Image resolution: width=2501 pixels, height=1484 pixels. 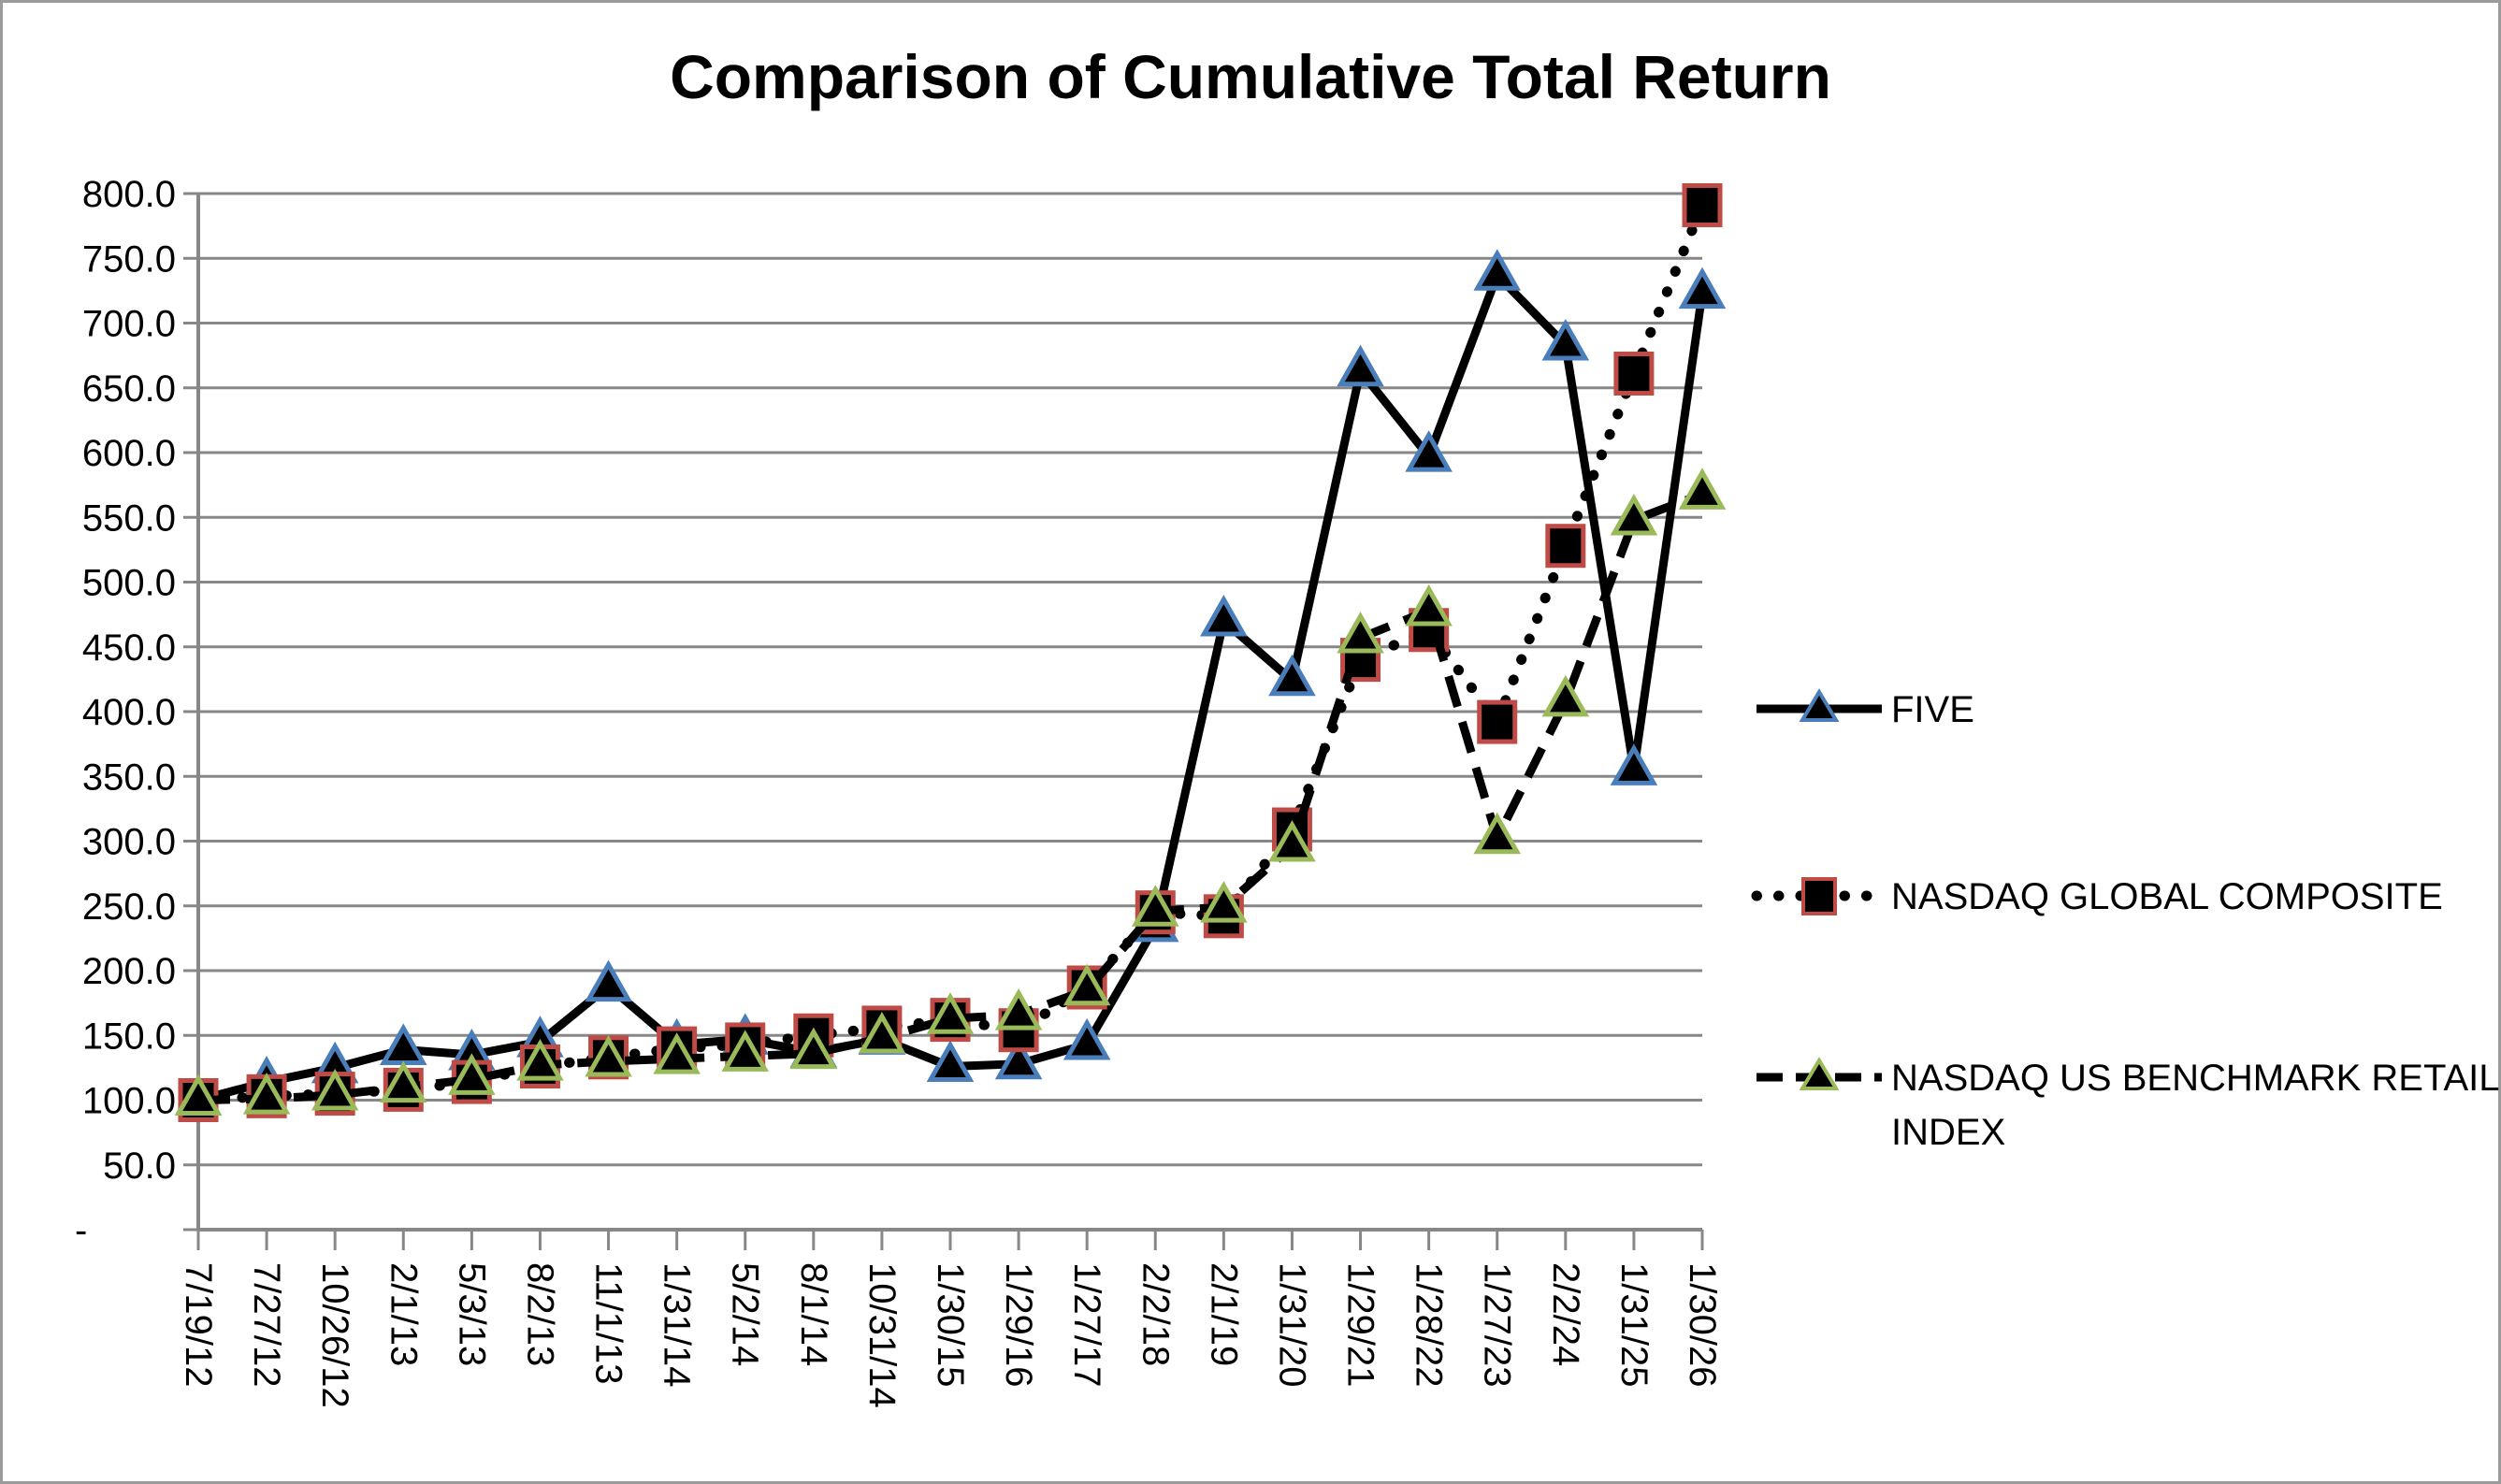 I want to click on x-axis-label: 1/30/15, so click(x=950, y=1324).